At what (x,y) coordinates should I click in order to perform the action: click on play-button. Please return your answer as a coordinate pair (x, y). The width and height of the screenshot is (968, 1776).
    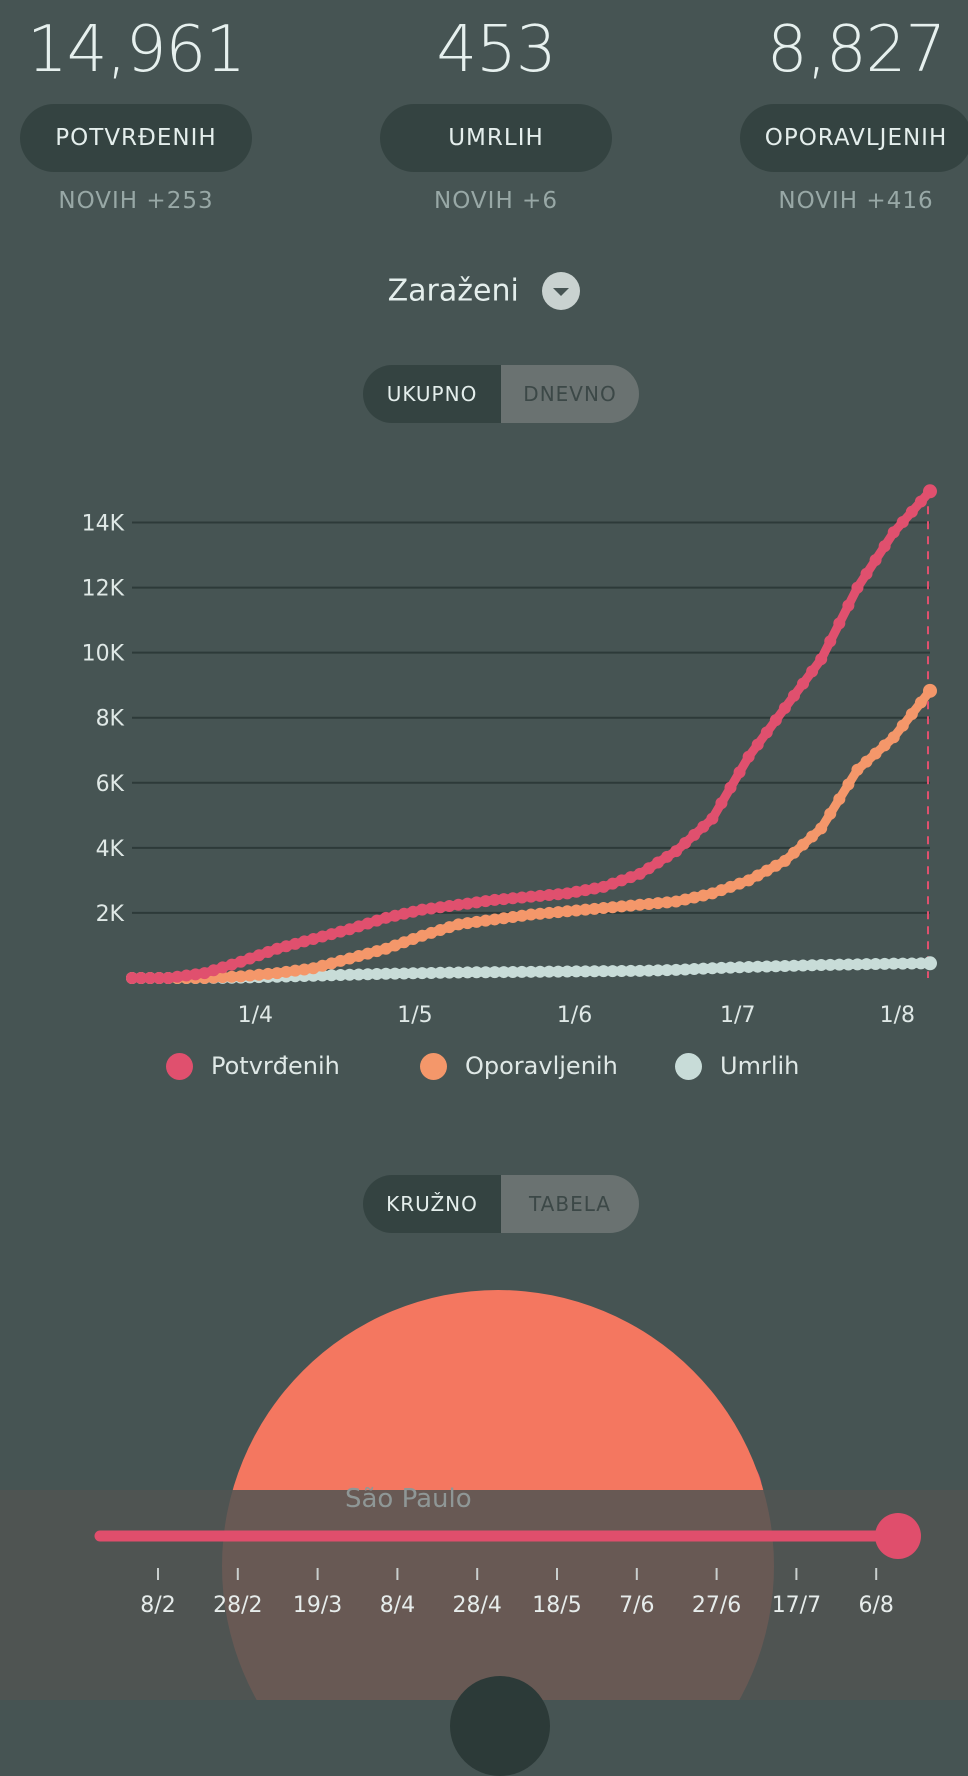
    Looking at the image, I should click on (500, 1726).